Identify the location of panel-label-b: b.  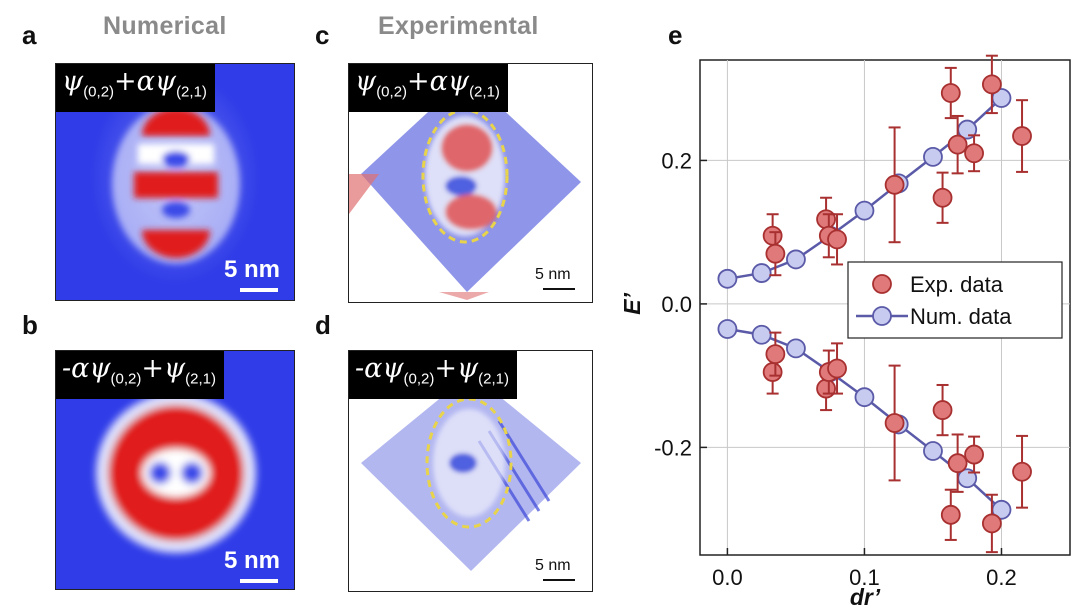
(30, 325).